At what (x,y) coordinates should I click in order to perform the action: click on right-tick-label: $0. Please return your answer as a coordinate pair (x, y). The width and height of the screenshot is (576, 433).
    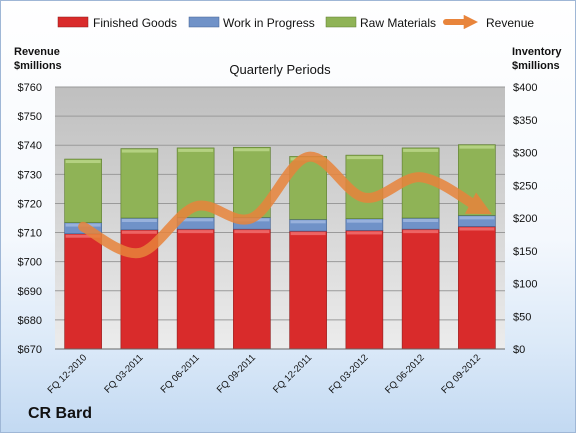
    Looking at the image, I should click on (519, 350).